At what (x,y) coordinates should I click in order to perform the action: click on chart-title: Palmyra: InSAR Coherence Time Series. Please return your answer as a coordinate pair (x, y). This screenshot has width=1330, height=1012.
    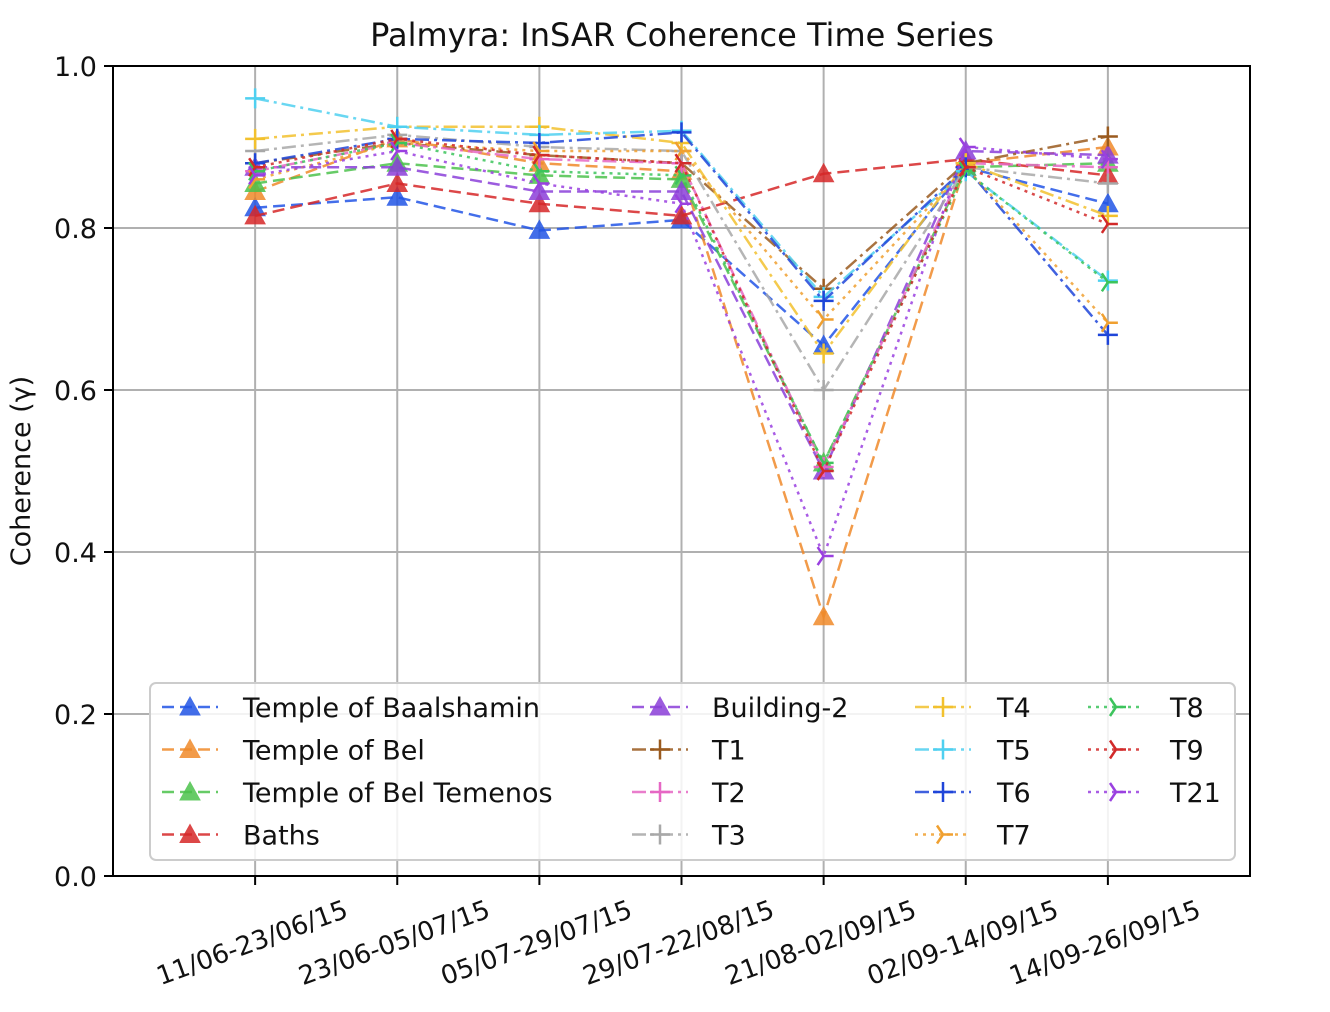
    Looking at the image, I should click on (682, 35).